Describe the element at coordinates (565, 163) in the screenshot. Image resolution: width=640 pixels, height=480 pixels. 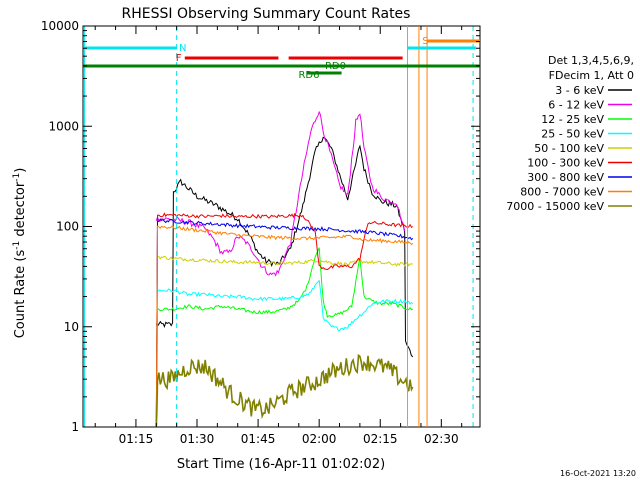
I see `legend-label: 100 - 300 keV` at that location.